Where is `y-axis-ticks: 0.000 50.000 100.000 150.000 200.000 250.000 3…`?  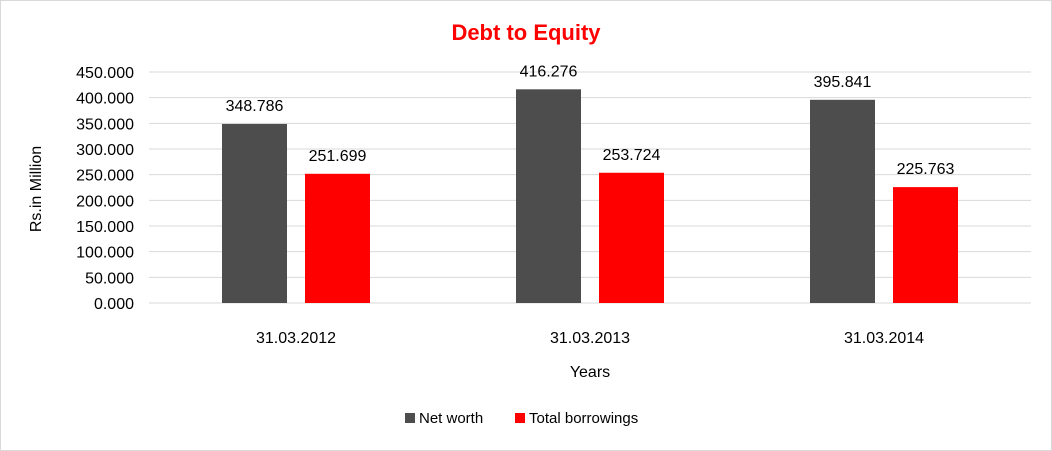
y-axis-ticks: 0.000 50.000 100.000 150.000 200.000 250.000 3… is located at coordinates (105, 189).